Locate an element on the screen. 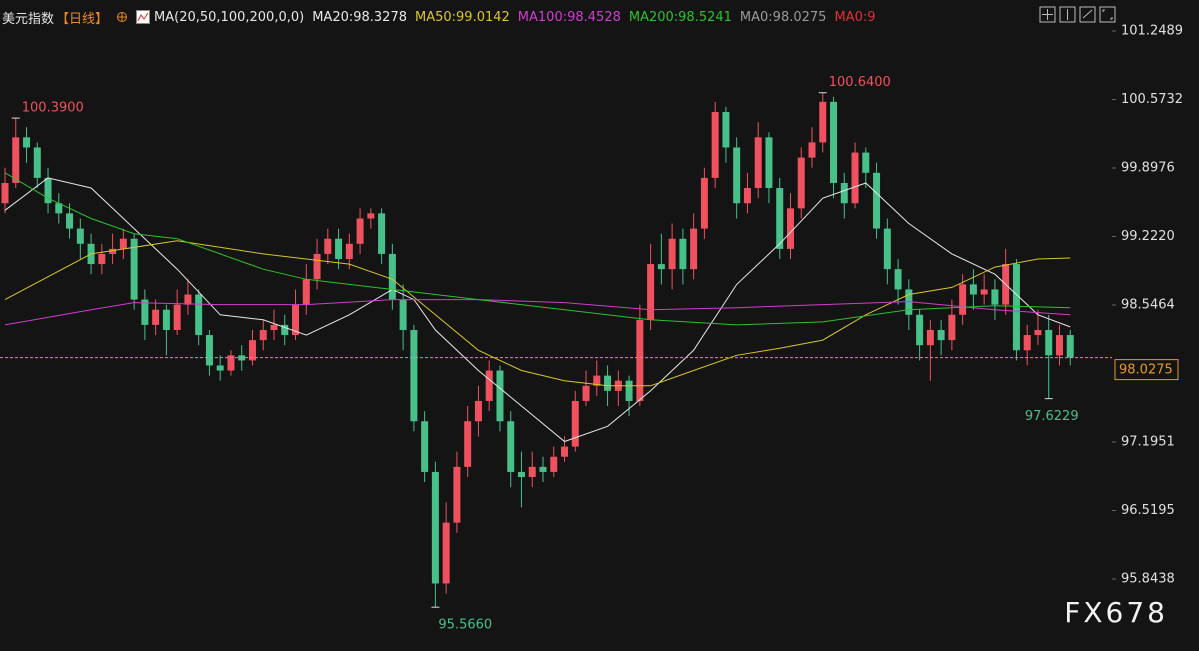 The height and width of the screenshot is (651, 1199). last-price-label: 98.0275 is located at coordinates (1146, 370).